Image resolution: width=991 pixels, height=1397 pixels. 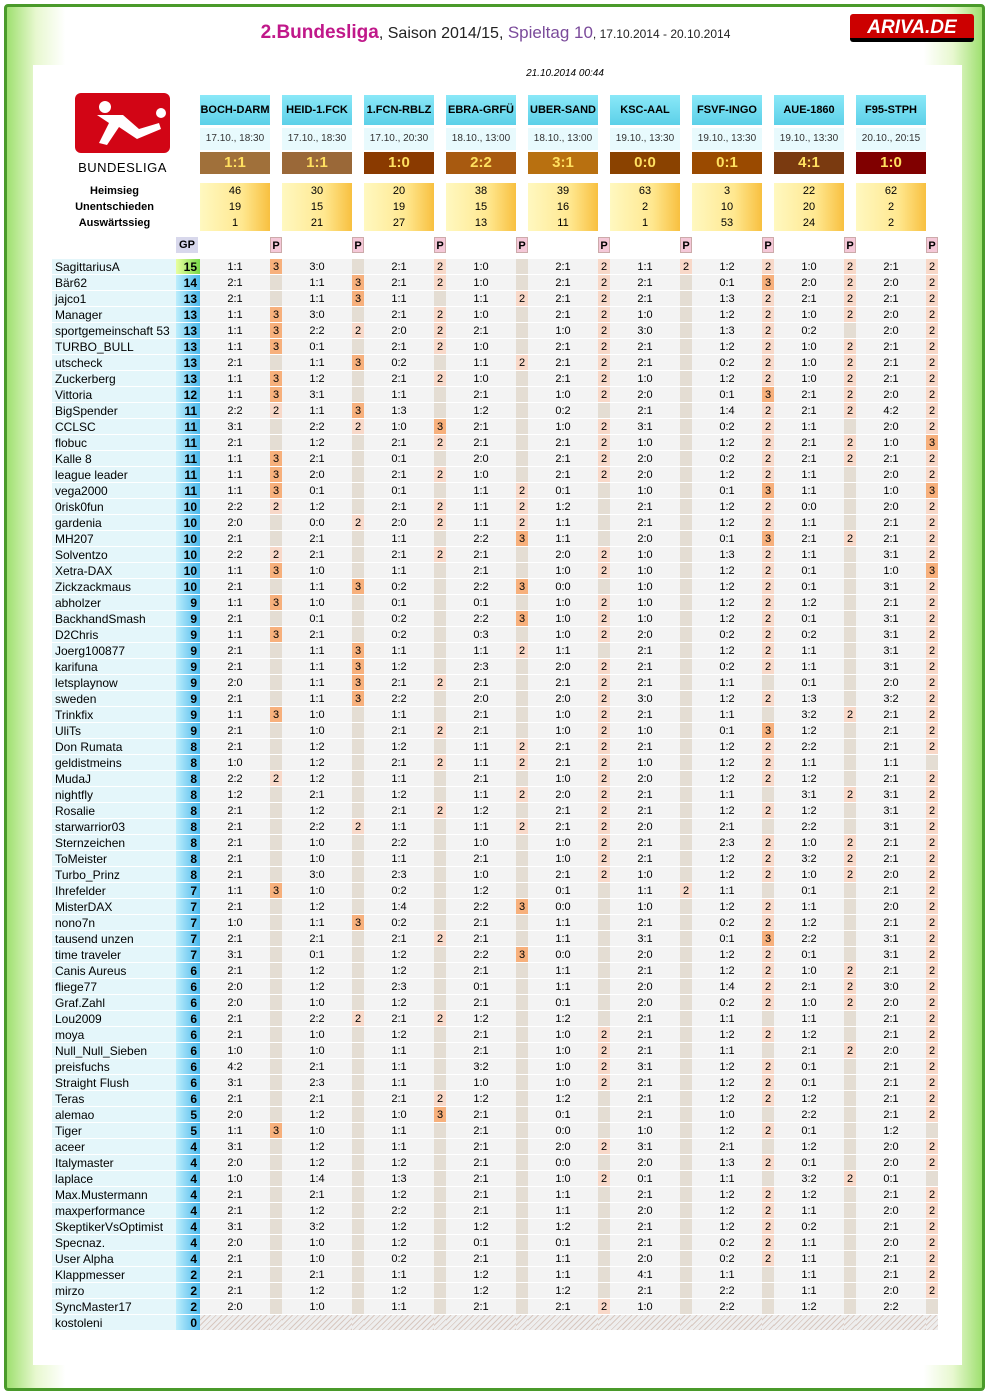 I want to click on player-name: Max.Mustermann, so click(x=114, y=1195).